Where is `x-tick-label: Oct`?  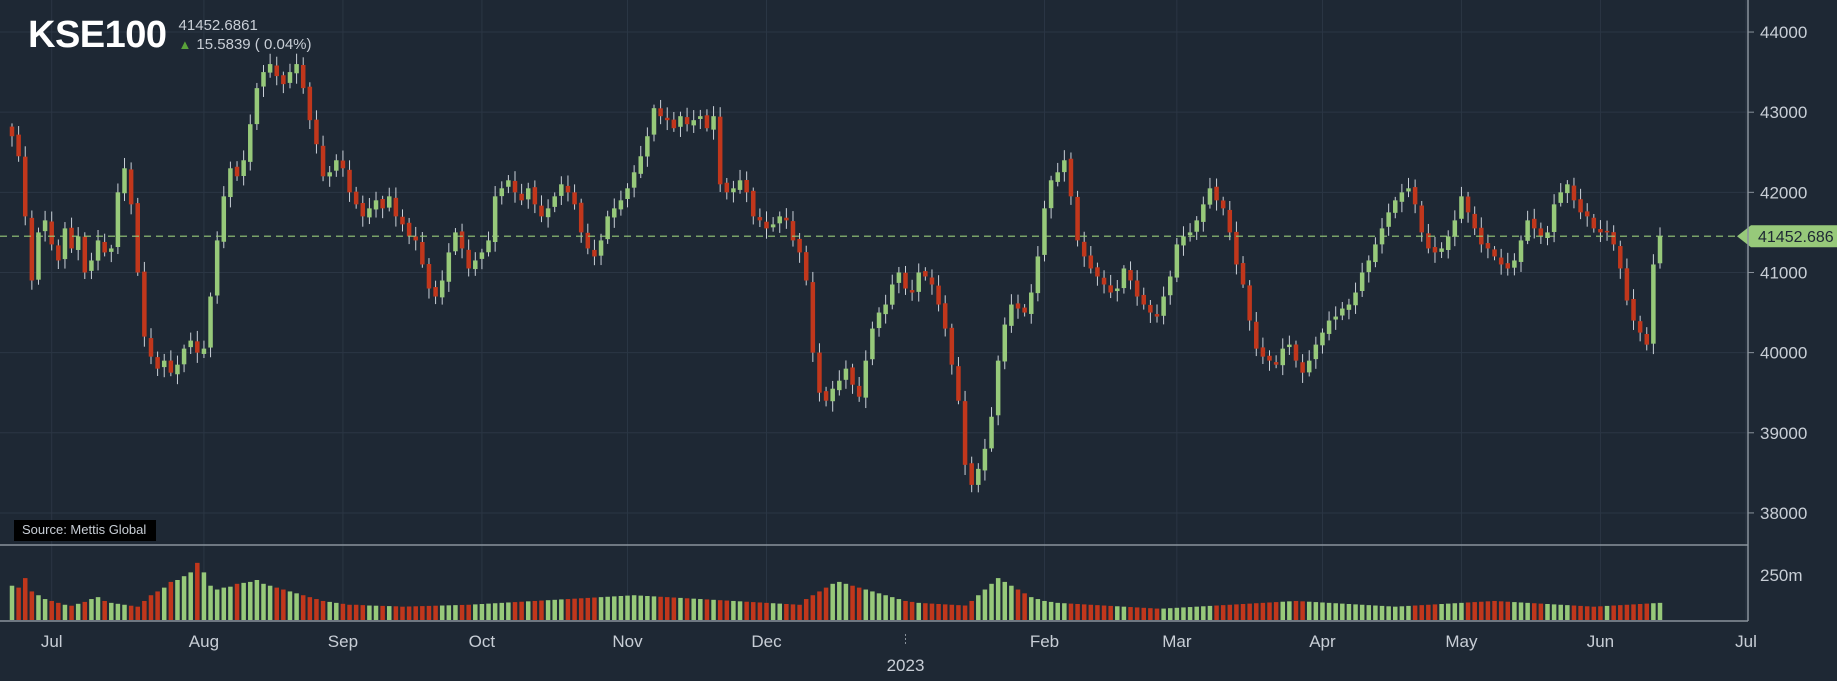
x-tick-label: Oct is located at coordinates (482, 641).